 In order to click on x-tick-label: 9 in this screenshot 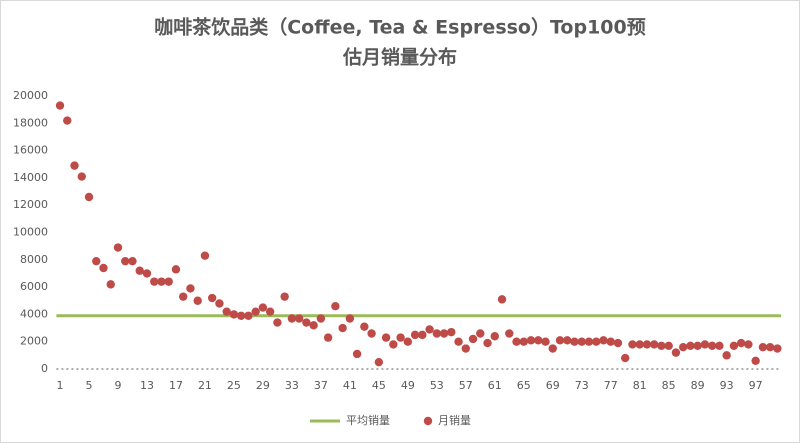, I will do `click(117, 385)`.